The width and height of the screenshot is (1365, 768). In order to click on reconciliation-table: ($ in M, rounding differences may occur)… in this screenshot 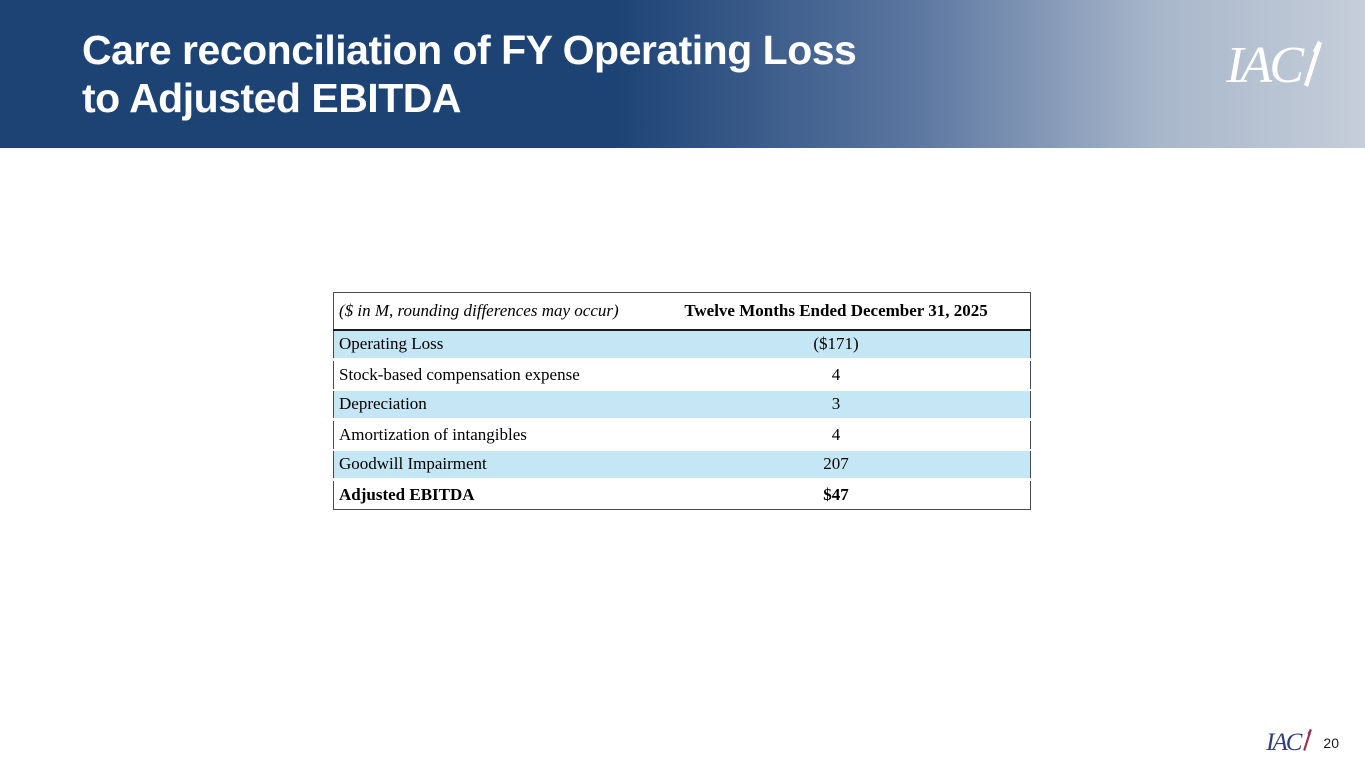, I will do `click(682, 401)`.